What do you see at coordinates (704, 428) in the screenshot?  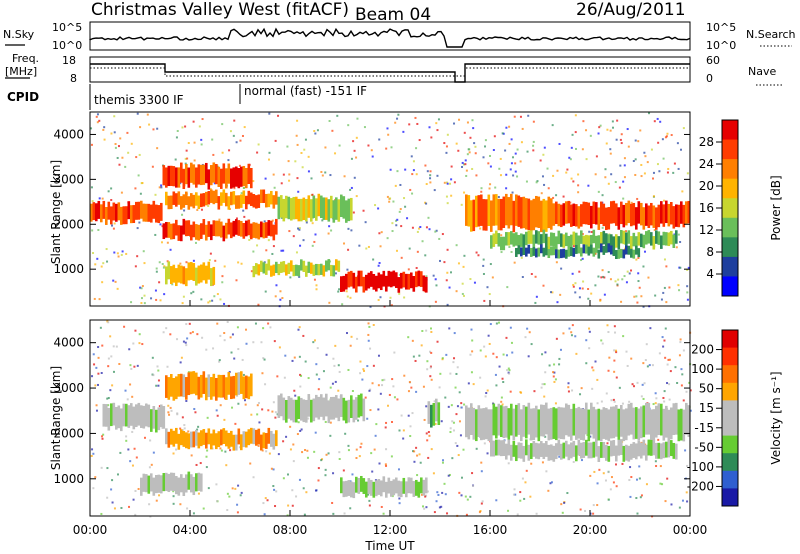 I see `colorbar-tick-label: -15` at bounding box center [704, 428].